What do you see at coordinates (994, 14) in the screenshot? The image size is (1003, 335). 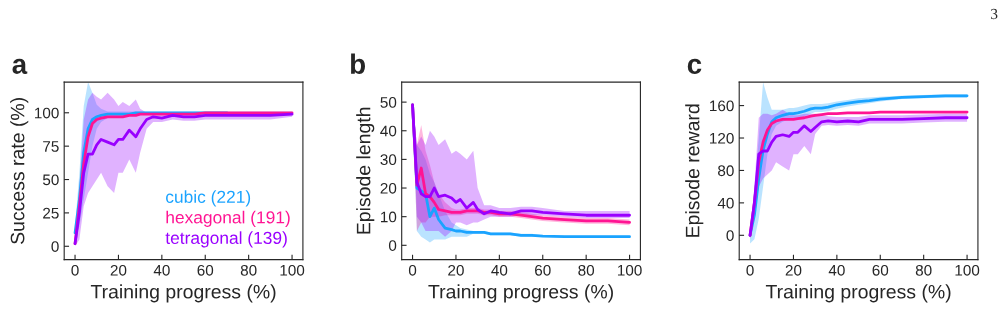 I see `text: 3` at bounding box center [994, 14].